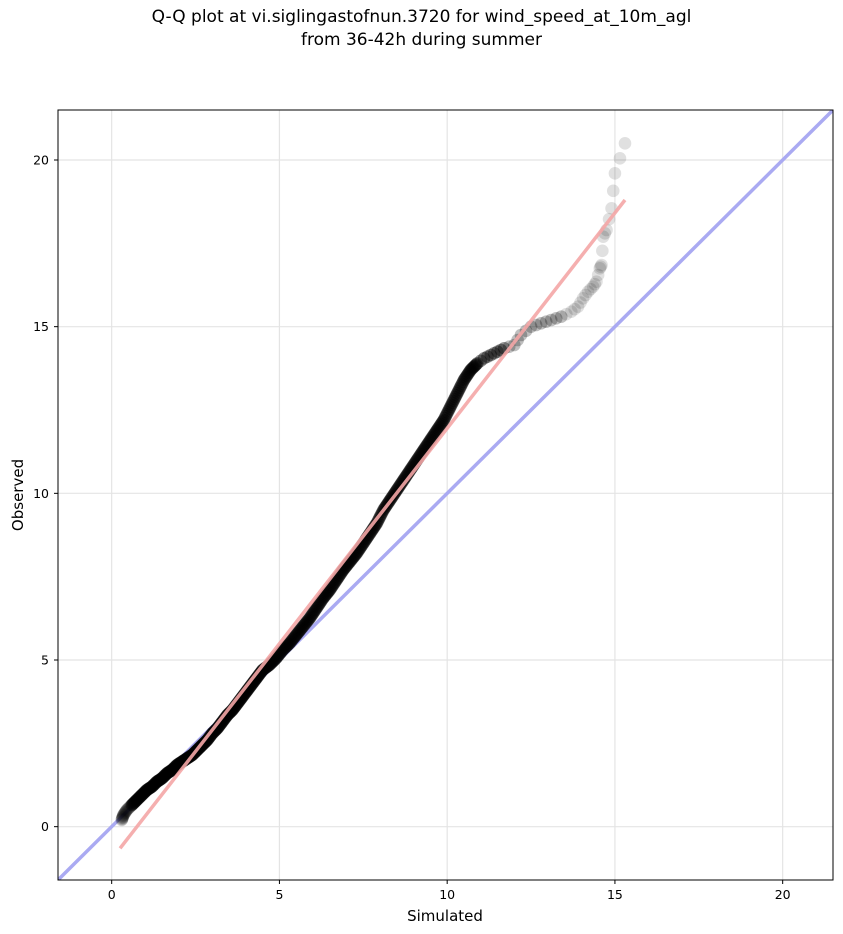  Describe the element at coordinates (421, 40) in the screenshot. I see `chart-title-line-2: from 36-42h during summer` at that location.